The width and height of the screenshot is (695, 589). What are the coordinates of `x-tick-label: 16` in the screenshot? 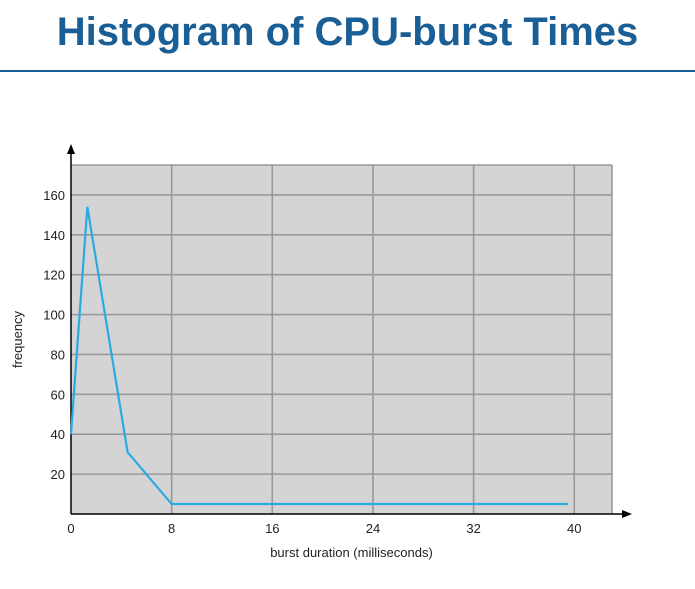 It's located at (272, 528).